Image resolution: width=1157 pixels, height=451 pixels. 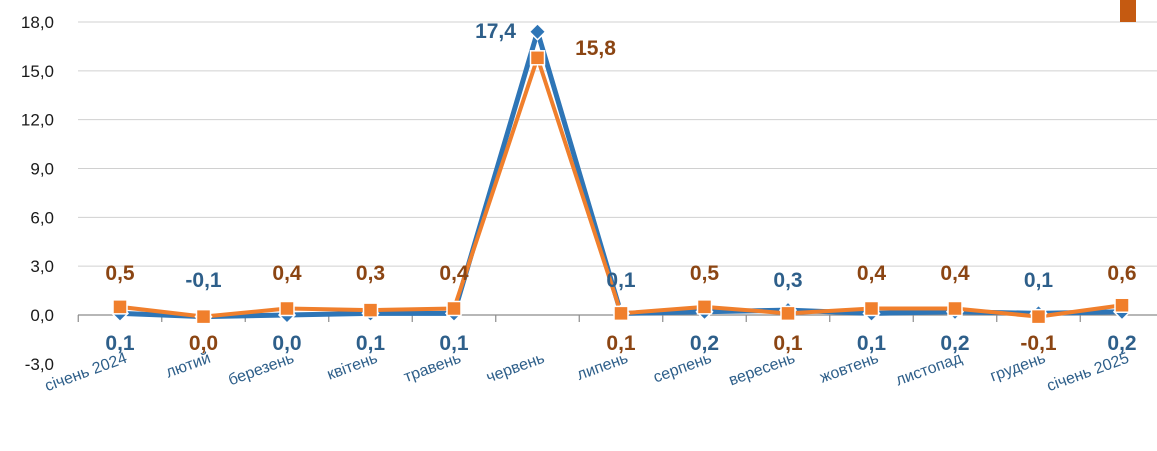 What do you see at coordinates (261, 369) in the screenshot?
I see `x-tick-label: березень` at bounding box center [261, 369].